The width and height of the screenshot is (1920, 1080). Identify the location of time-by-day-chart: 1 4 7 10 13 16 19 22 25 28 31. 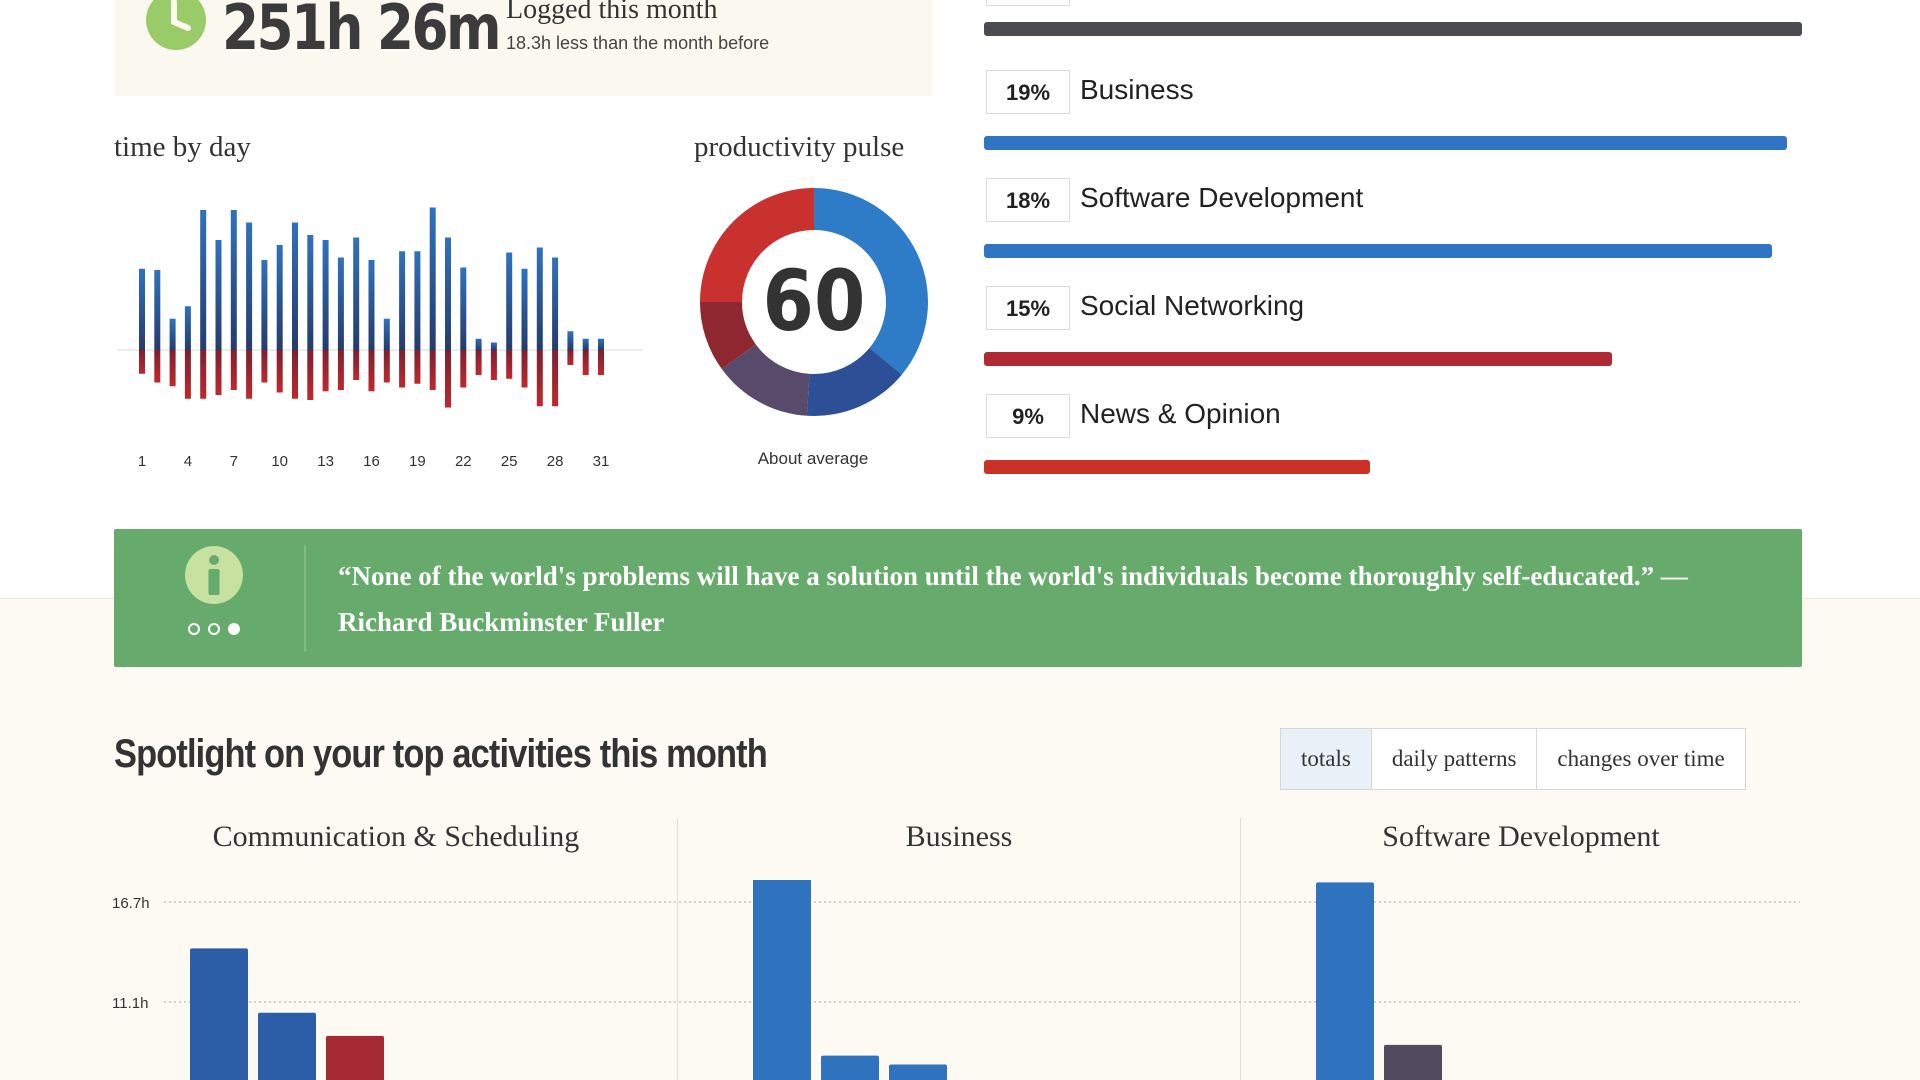
(380, 338).